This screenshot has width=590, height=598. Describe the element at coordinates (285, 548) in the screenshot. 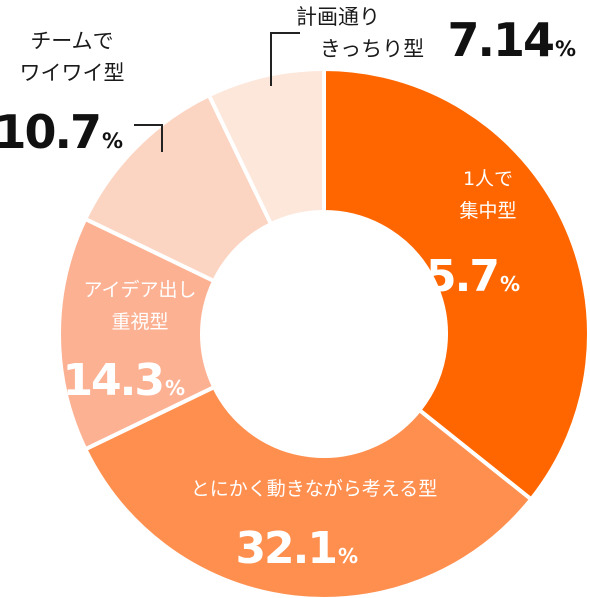

I see `slice-value-label: 32.1` at that location.